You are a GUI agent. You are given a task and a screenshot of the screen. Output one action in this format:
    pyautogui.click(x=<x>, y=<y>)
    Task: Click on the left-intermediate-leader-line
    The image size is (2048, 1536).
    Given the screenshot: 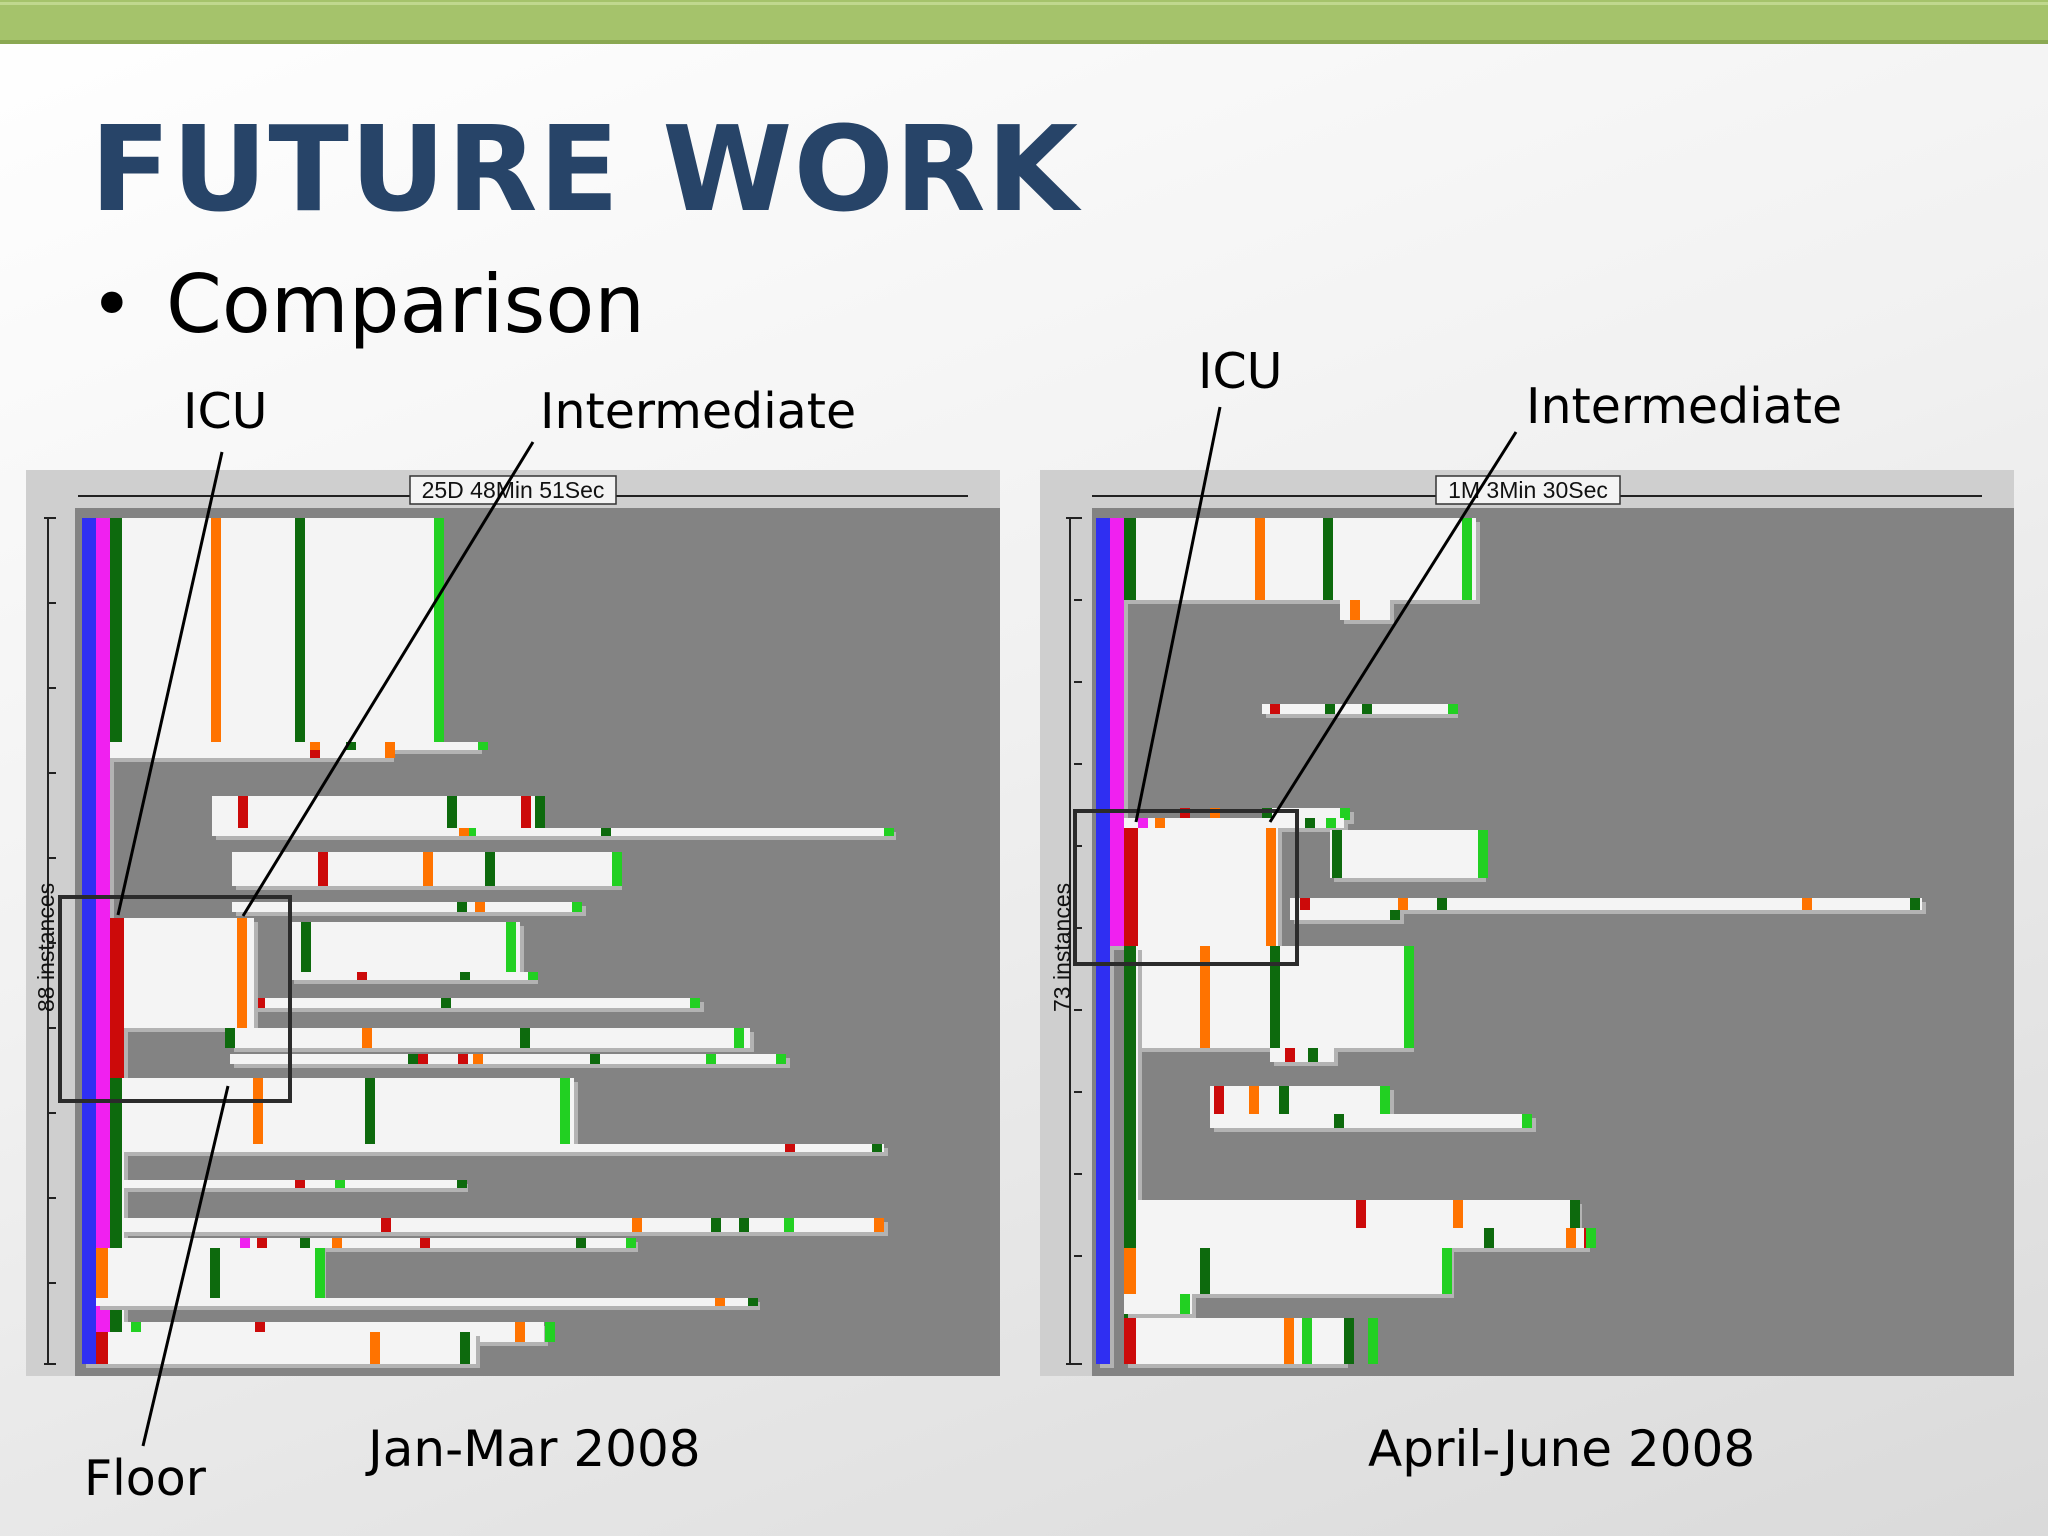 What is the action you would take?
    pyautogui.click(x=388, y=679)
    